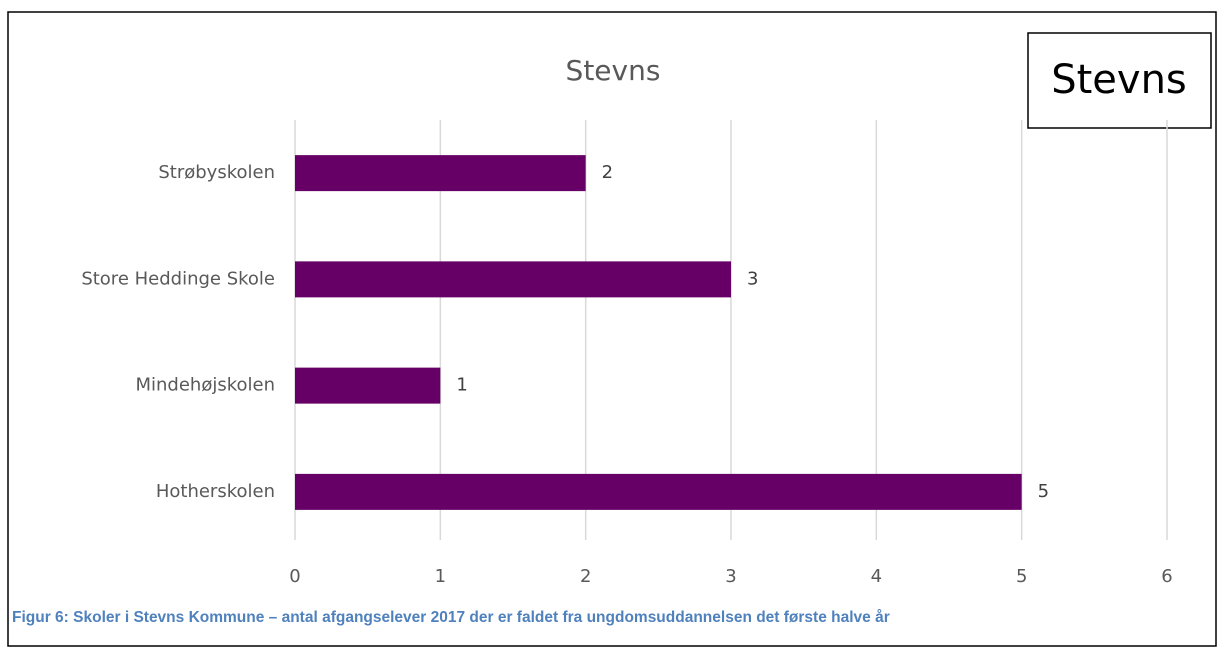 The image size is (1224, 652). What do you see at coordinates (730, 576) in the screenshot?
I see `x-tick-label: 3` at bounding box center [730, 576].